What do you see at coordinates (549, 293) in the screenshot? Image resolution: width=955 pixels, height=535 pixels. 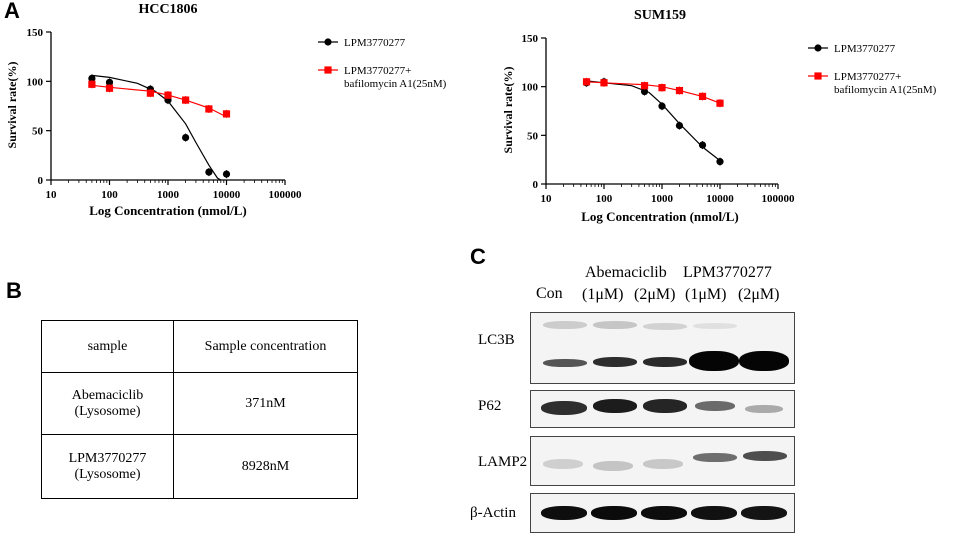 I see `lane-label-con: Con` at bounding box center [549, 293].